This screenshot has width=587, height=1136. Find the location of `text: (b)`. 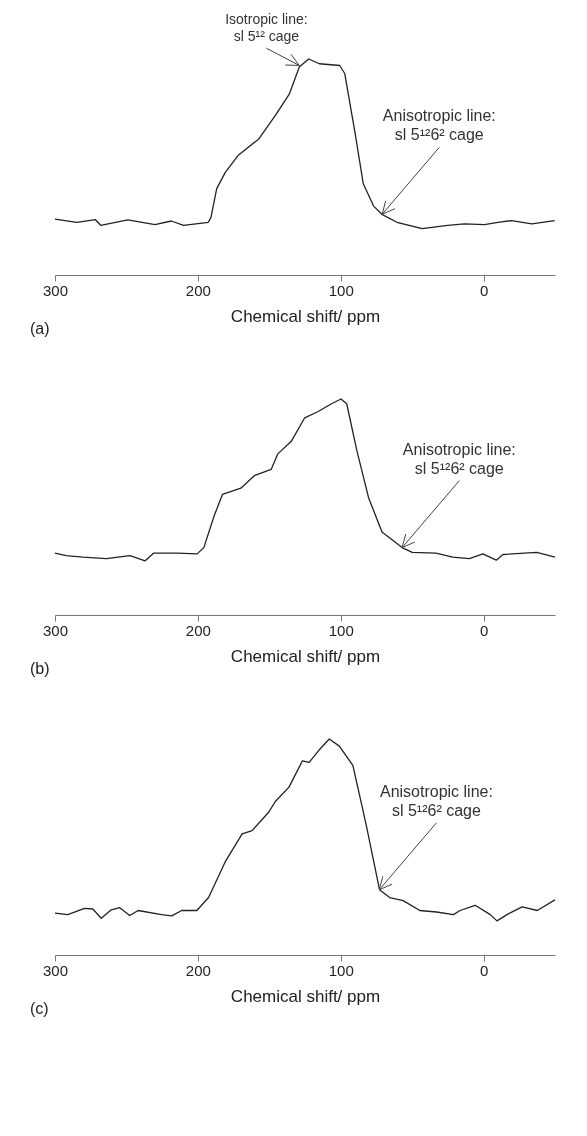

text: (b) is located at coordinates (40, 668).